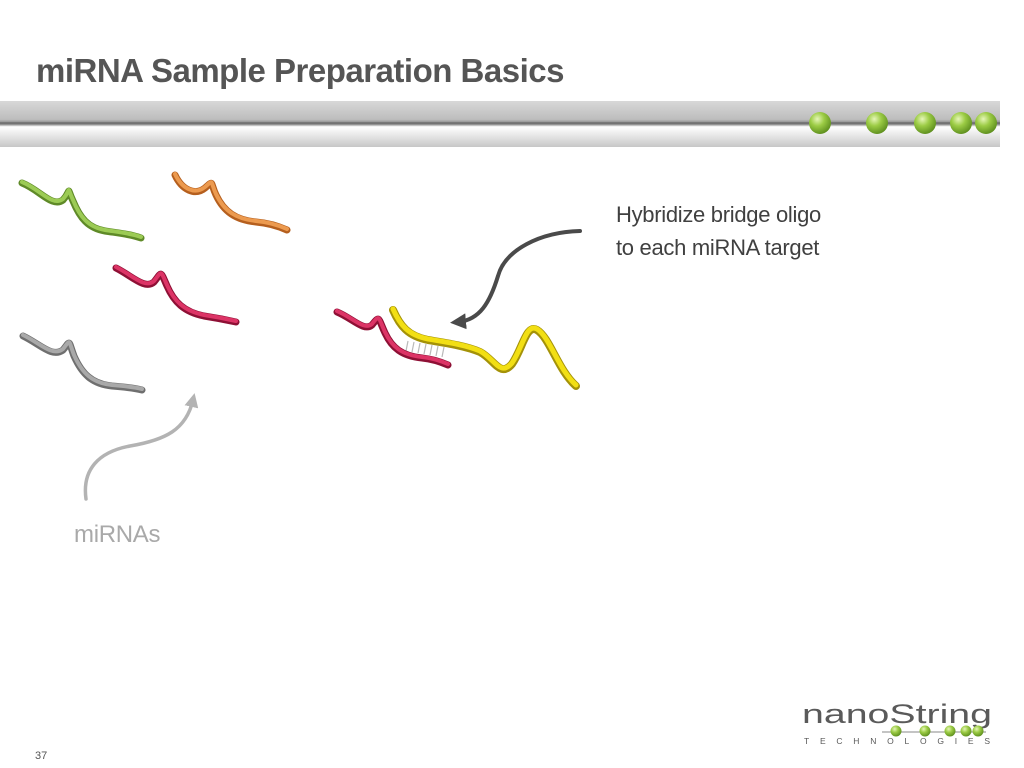  Describe the element at coordinates (231, 202) in the screenshot. I see `mirna-strand-orange` at that location.